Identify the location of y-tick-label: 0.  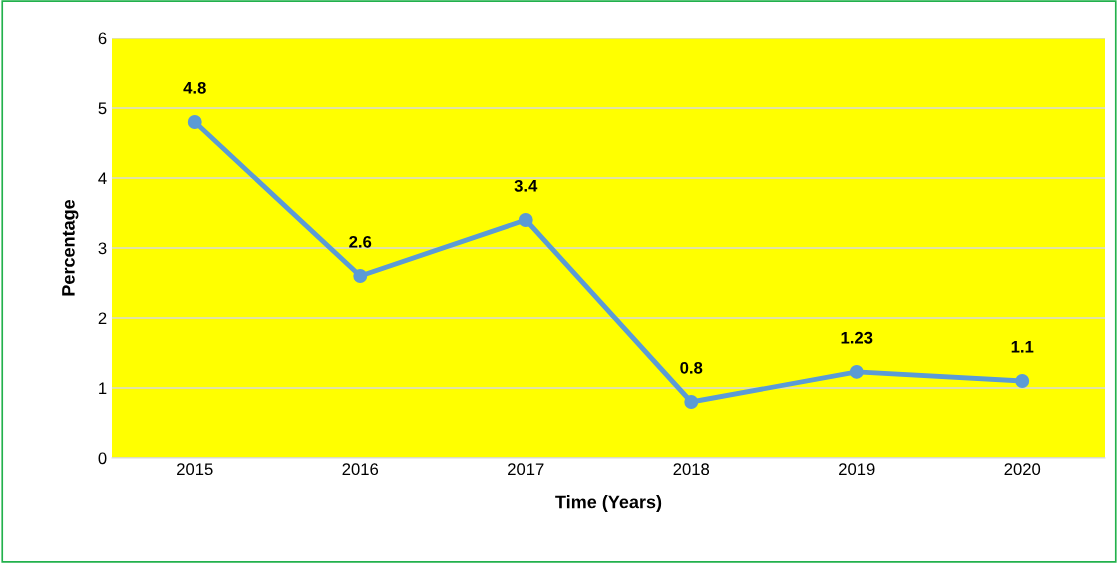
(102, 458).